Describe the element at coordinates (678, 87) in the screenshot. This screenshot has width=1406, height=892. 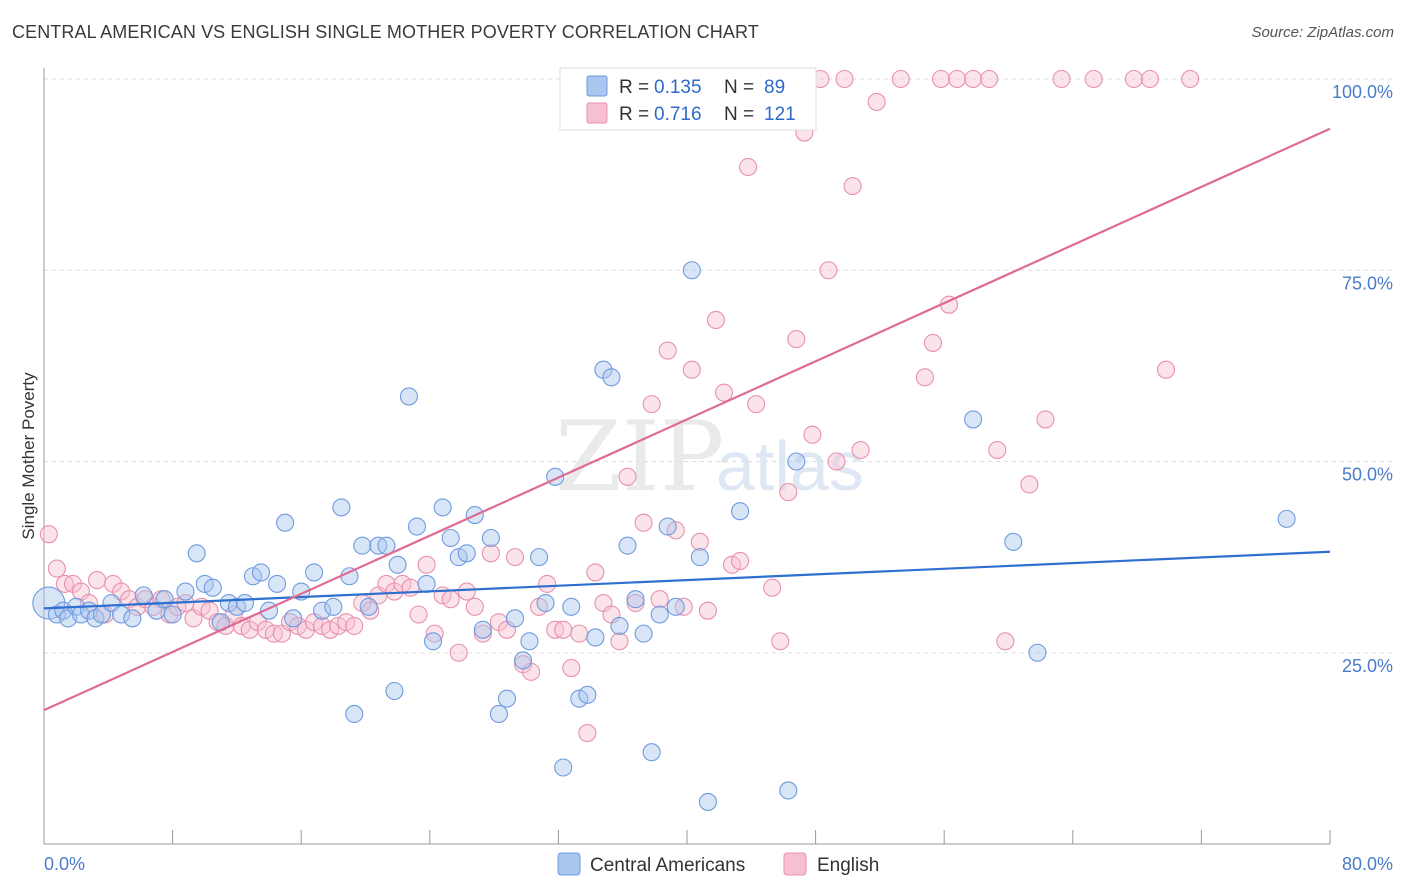
I see `legend-r-value-1: 0.135` at that location.